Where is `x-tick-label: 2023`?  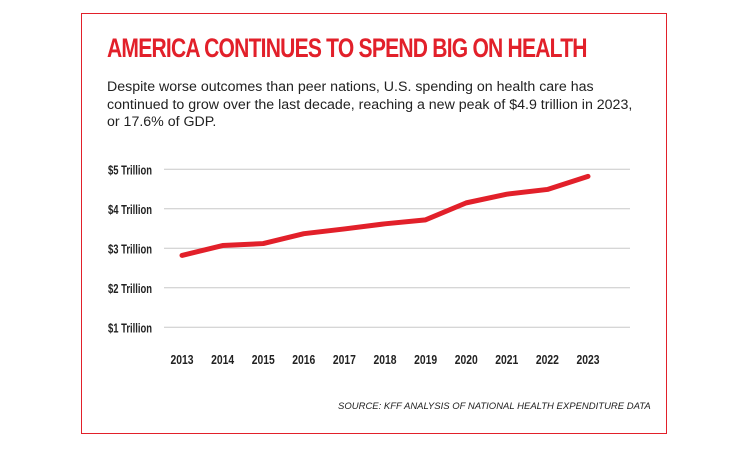
x-tick-label: 2023 is located at coordinates (588, 359).